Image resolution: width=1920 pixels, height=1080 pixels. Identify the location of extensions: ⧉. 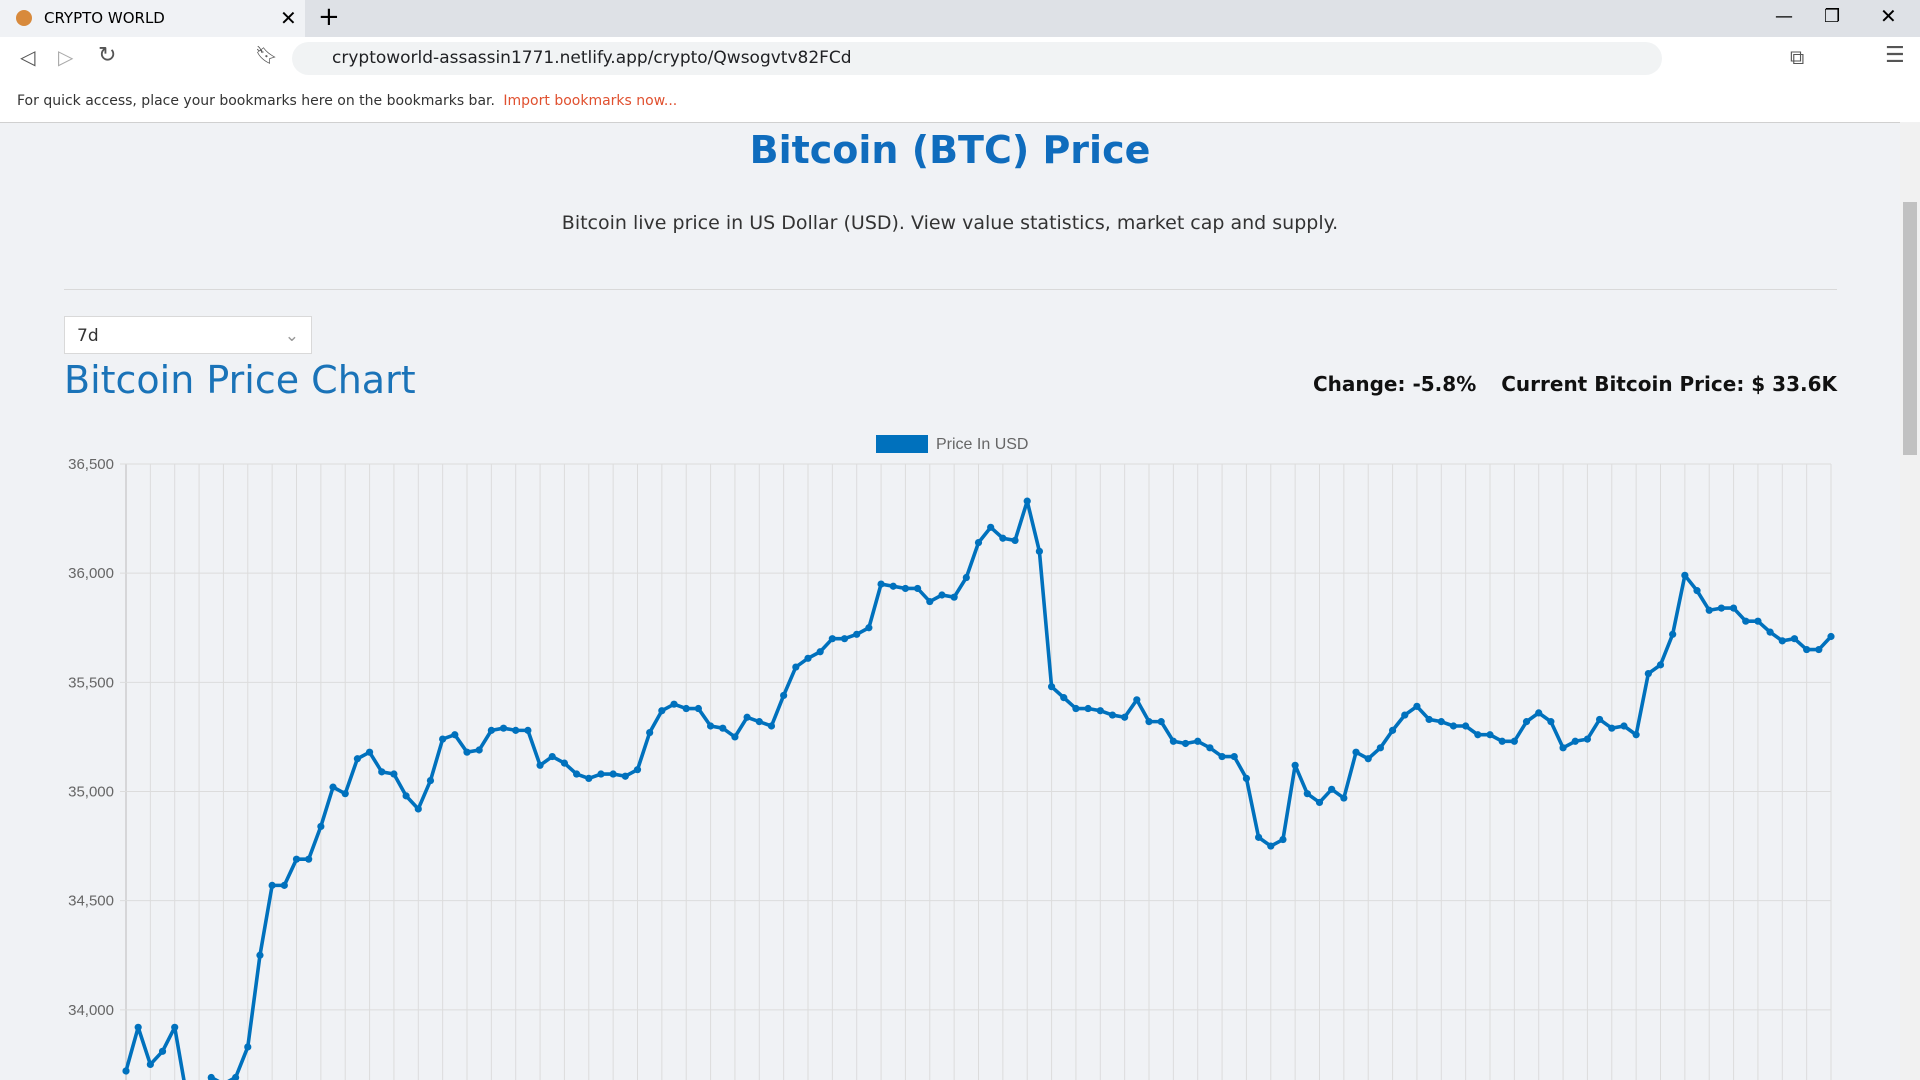
(1797, 57).